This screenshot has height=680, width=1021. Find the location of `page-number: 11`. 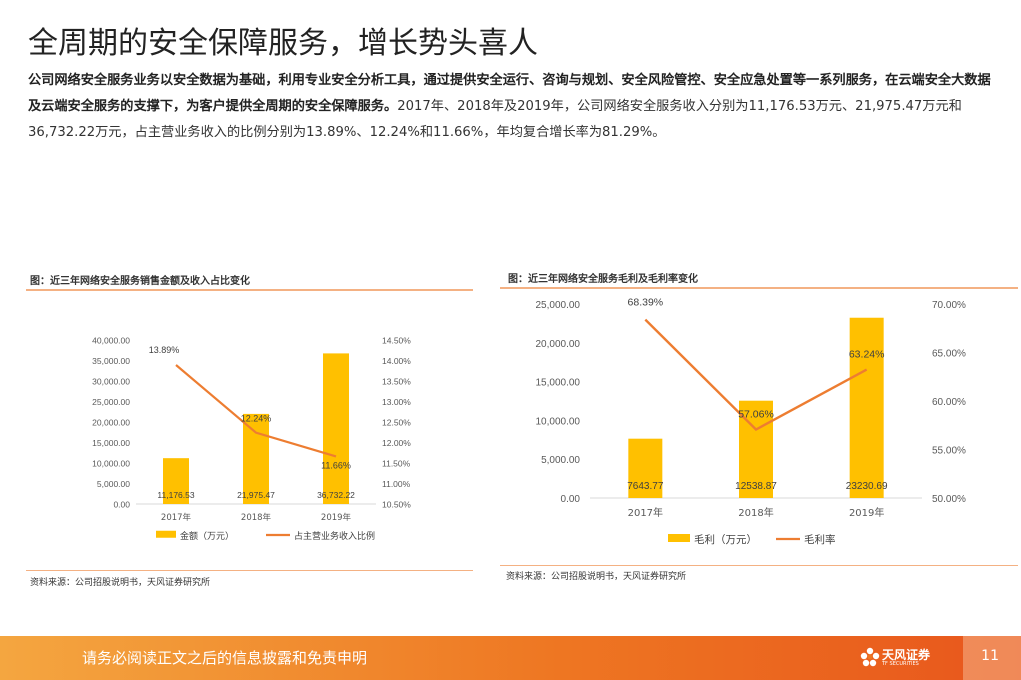

page-number: 11 is located at coordinates (990, 656).